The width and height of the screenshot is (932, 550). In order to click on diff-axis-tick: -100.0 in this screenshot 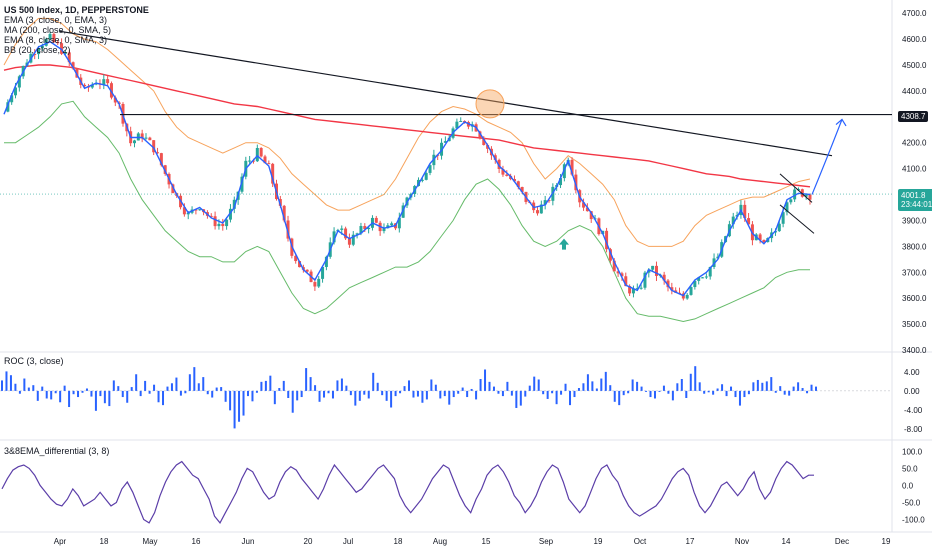, I will do `click(913, 519)`.